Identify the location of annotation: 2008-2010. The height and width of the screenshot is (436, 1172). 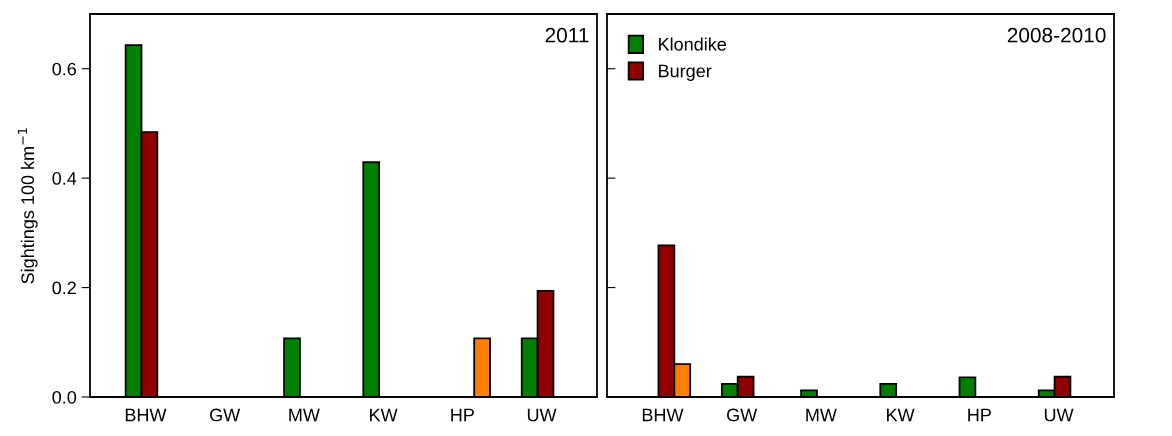
(1056, 35).